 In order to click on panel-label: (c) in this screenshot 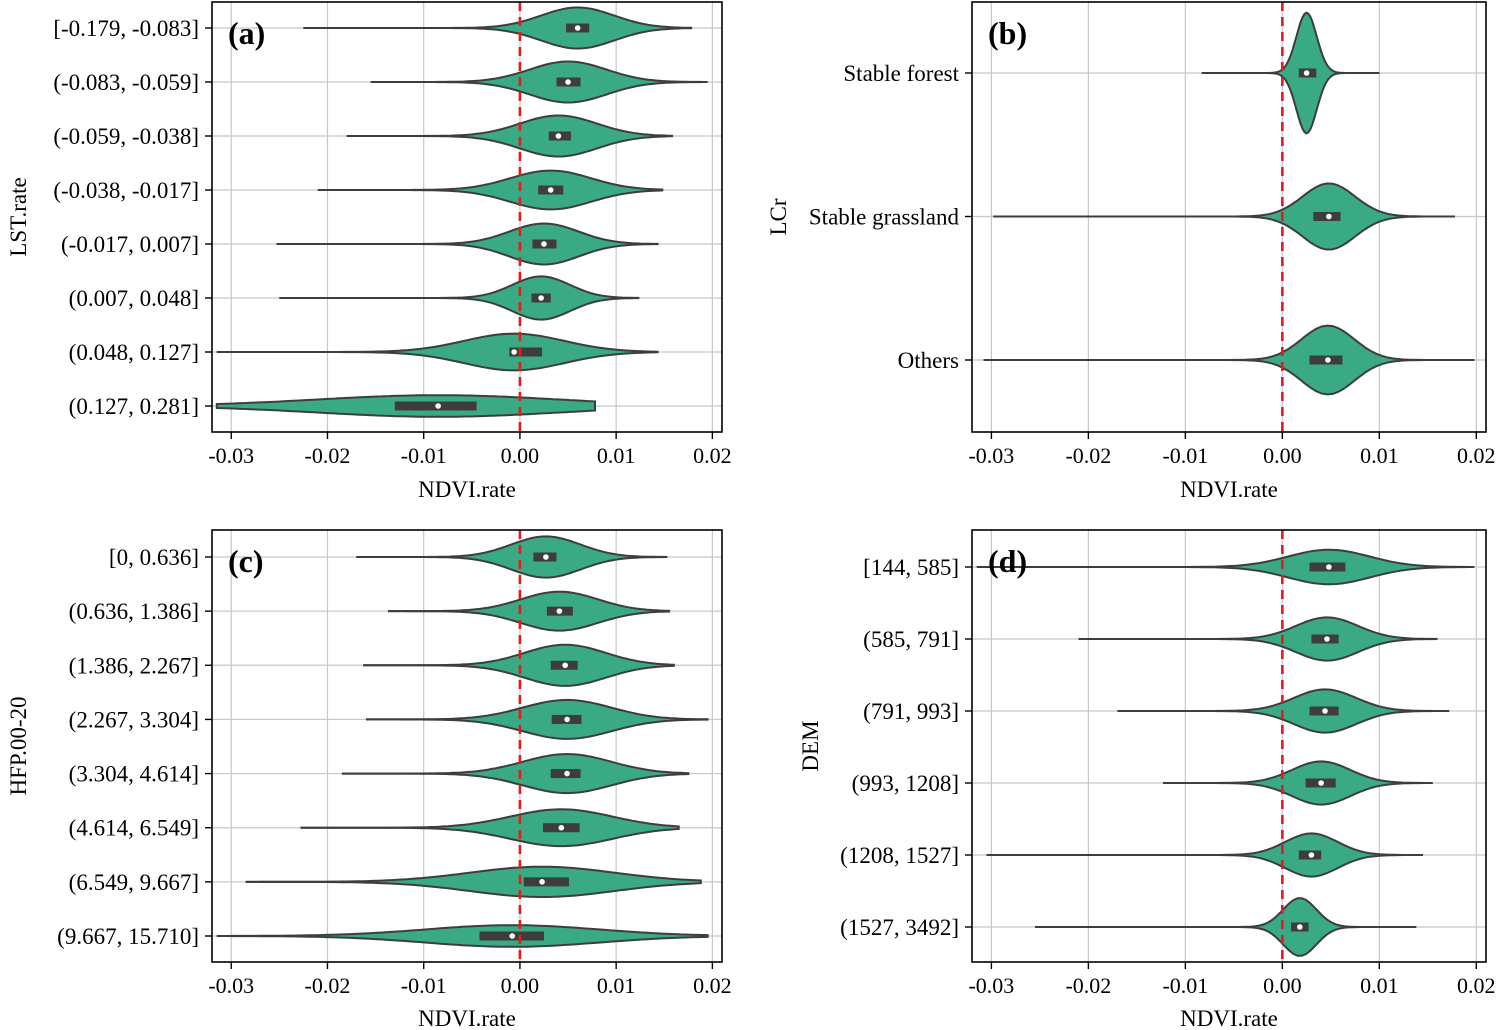, I will do `click(246, 561)`.